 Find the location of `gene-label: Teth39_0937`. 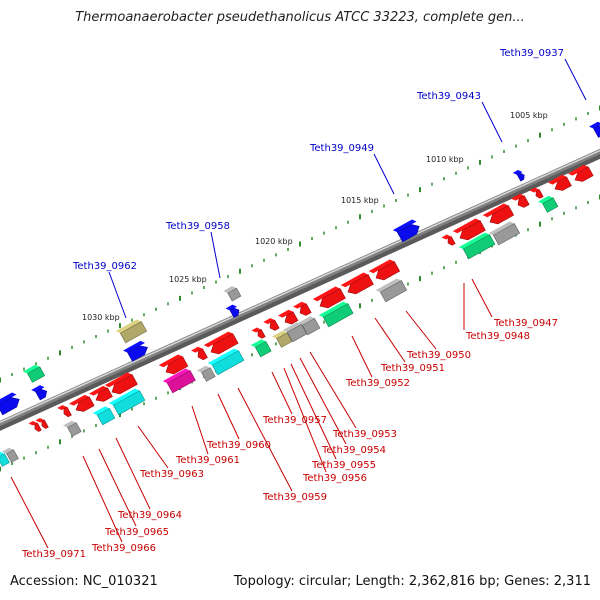

gene-label: Teth39_0937 is located at coordinates (531, 53).